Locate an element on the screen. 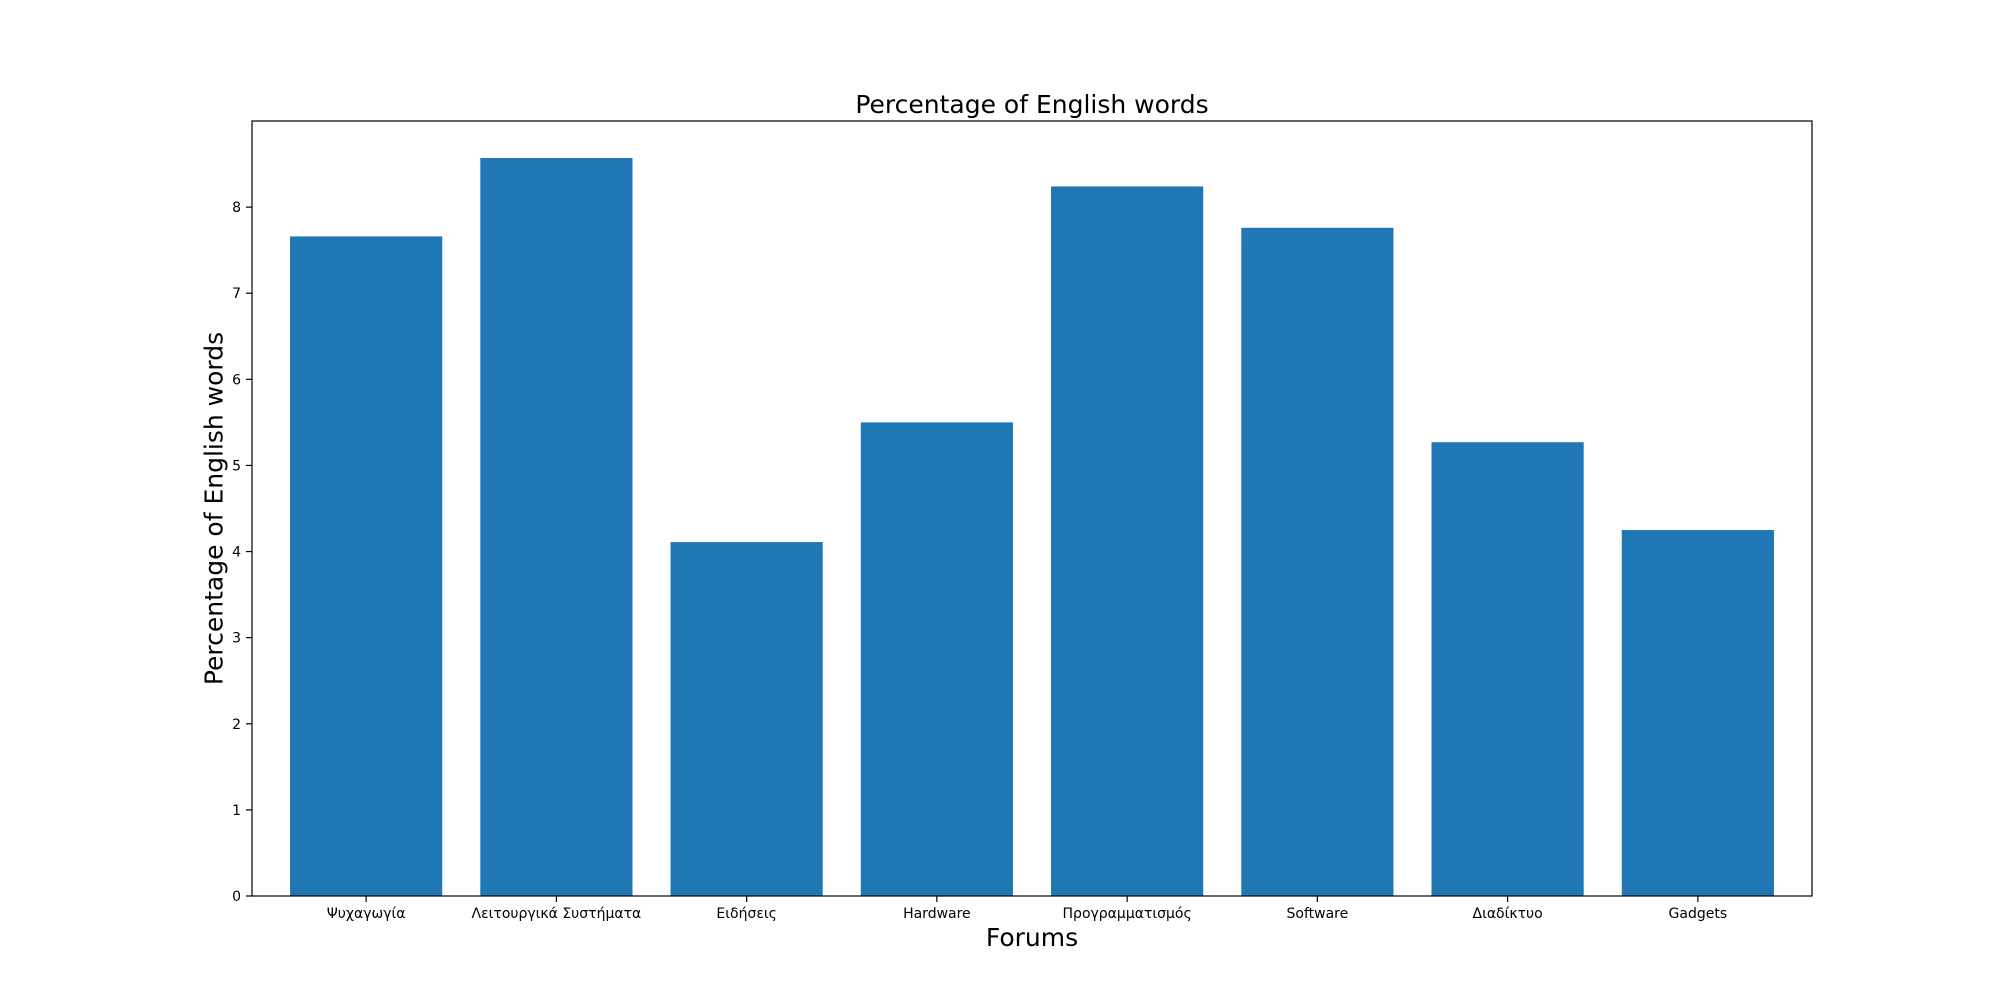 The height and width of the screenshot is (1000, 2000). y-tick-label: 0 is located at coordinates (236, 897).